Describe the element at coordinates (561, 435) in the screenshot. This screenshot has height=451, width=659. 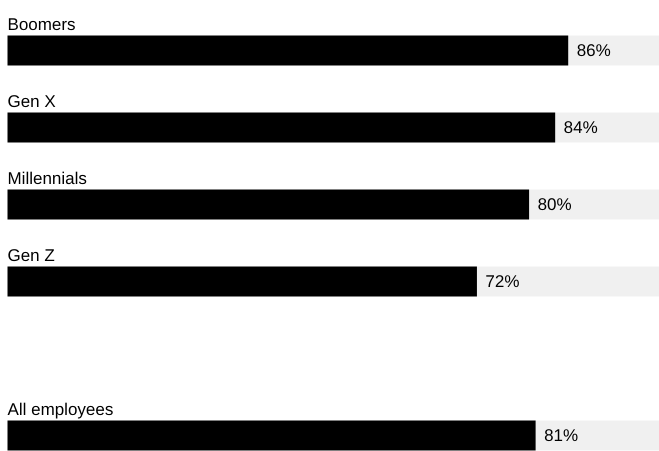
I see `data-label: 81%` at that location.